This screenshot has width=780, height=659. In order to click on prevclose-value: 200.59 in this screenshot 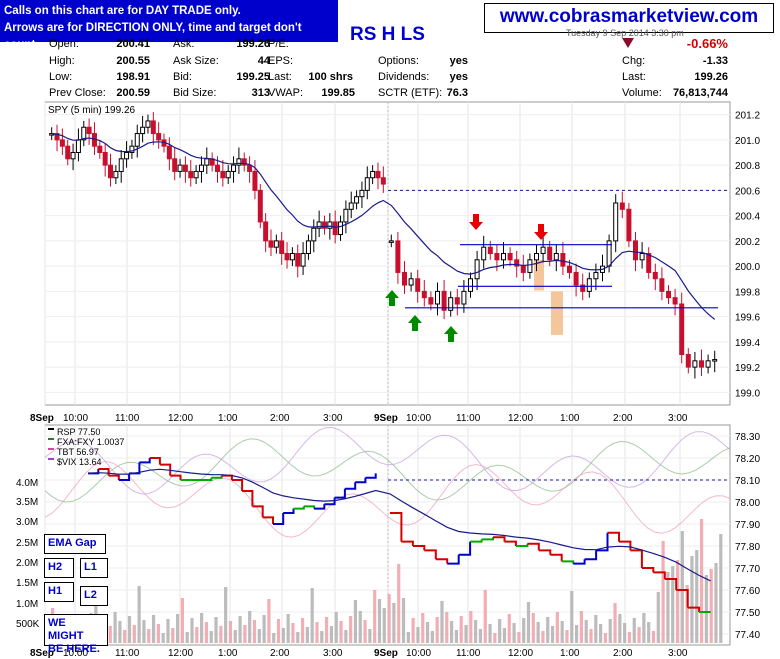, I will do `click(133, 93)`.